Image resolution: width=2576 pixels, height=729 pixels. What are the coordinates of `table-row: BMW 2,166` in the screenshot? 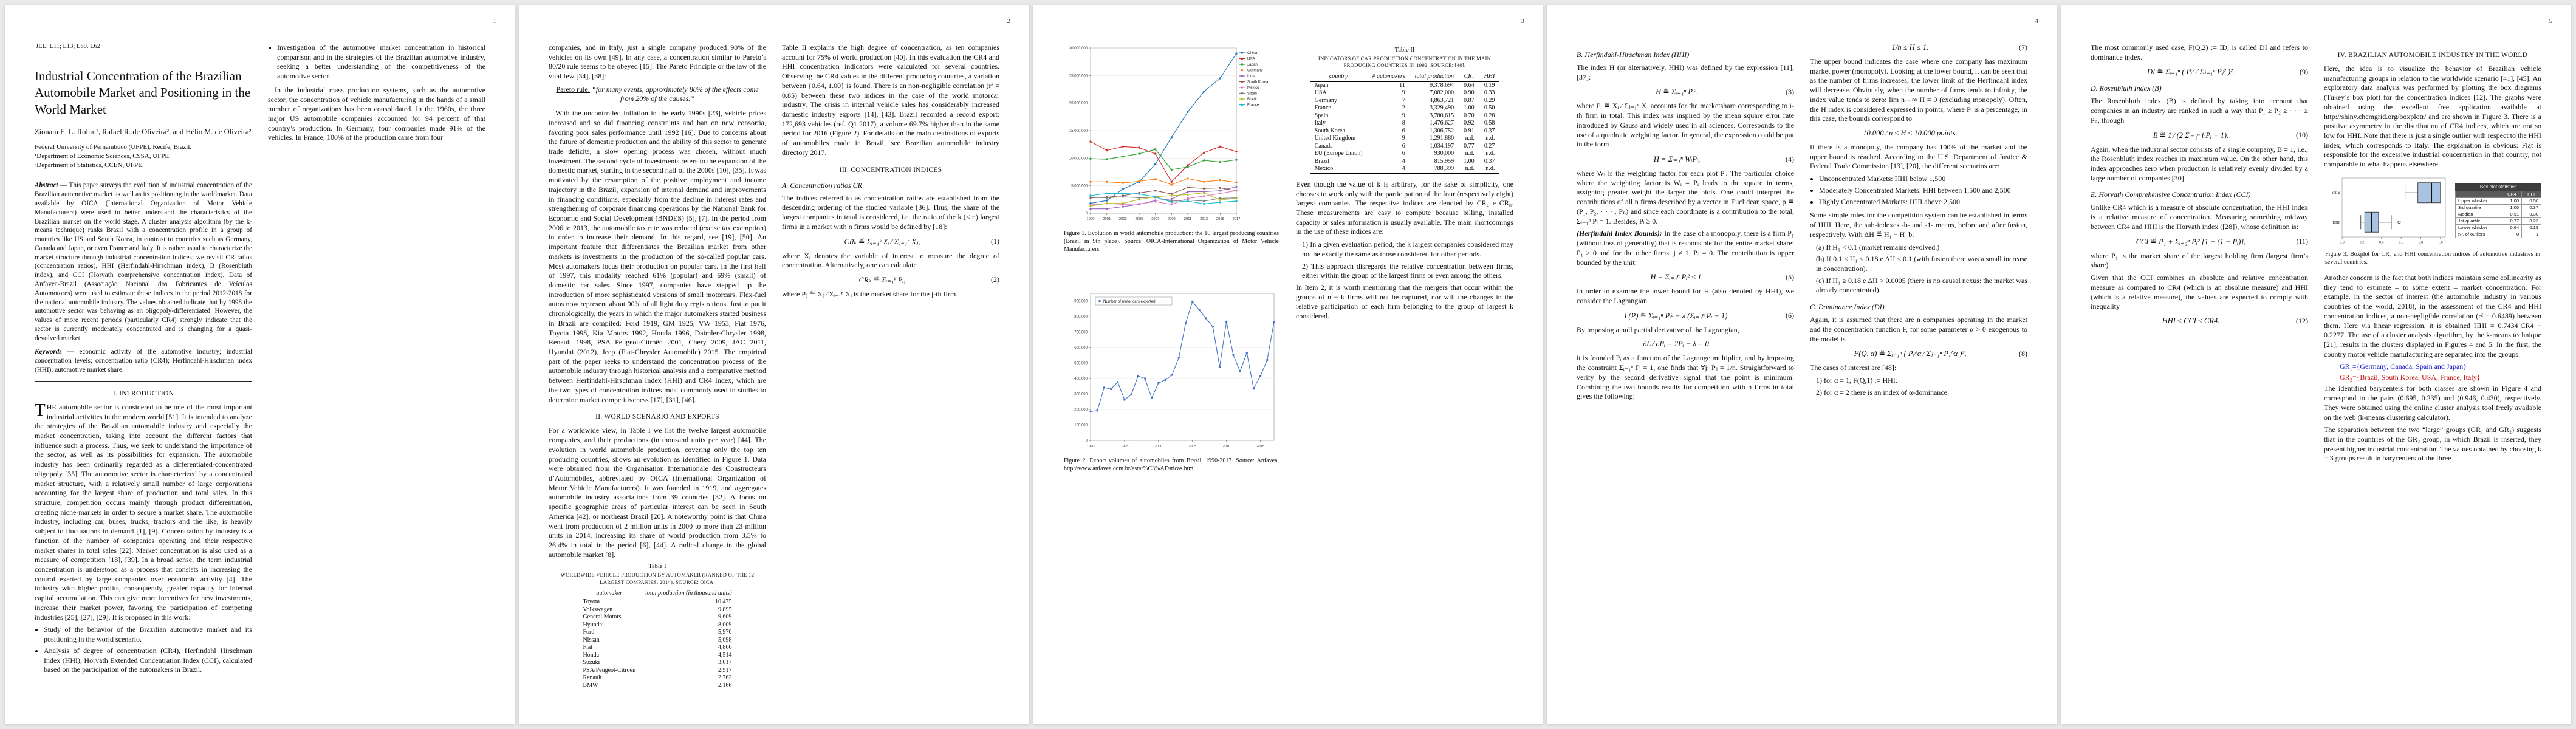 It's located at (657, 686).